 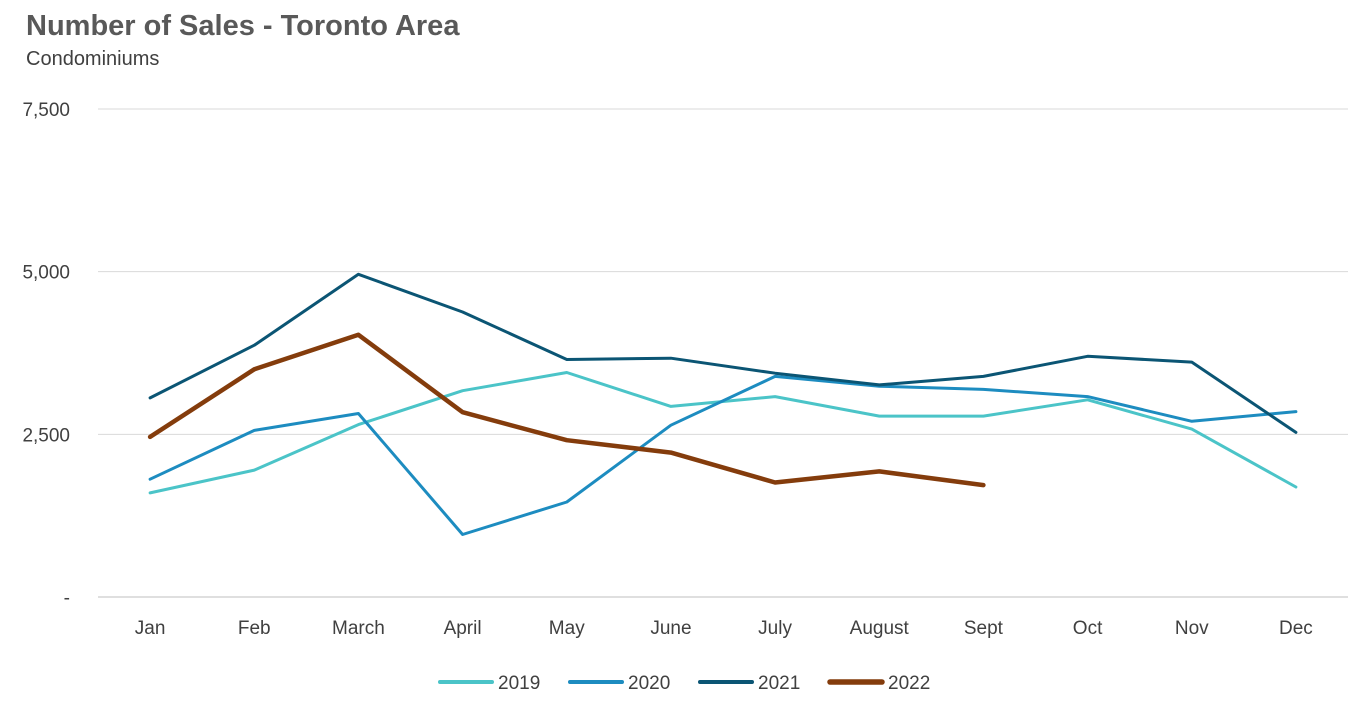 I want to click on y-tick-label: 7,500, so click(x=46, y=110).